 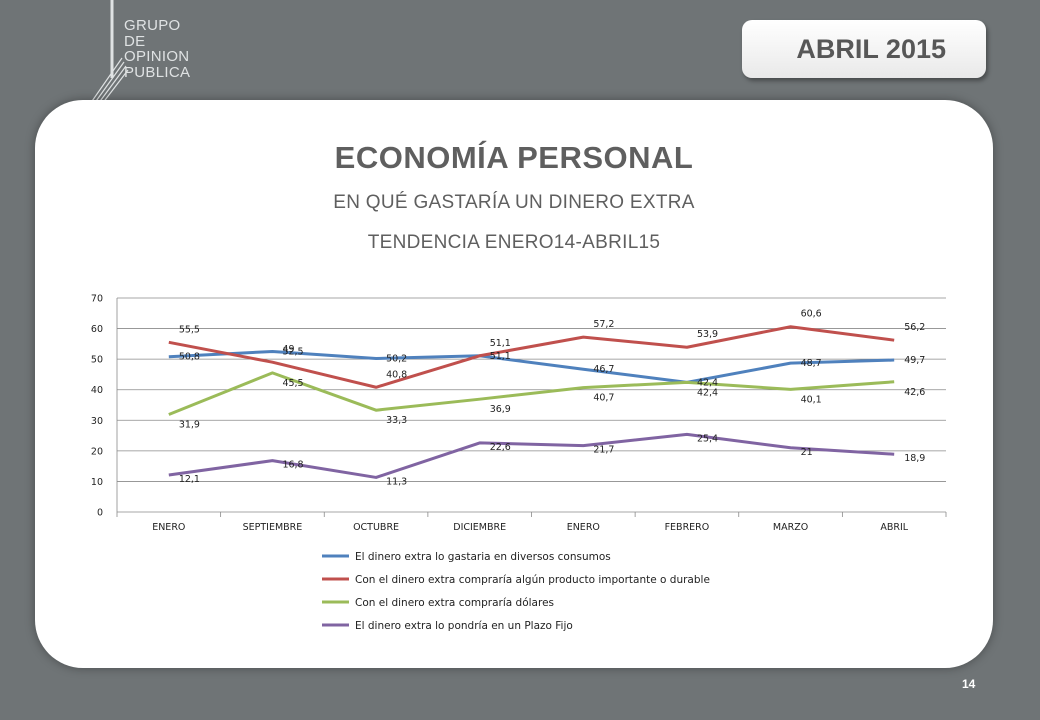 What do you see at coordinates (189, 357) in the screenshot?
I see `data-label: 50,8` at bounding box center [189, 357].